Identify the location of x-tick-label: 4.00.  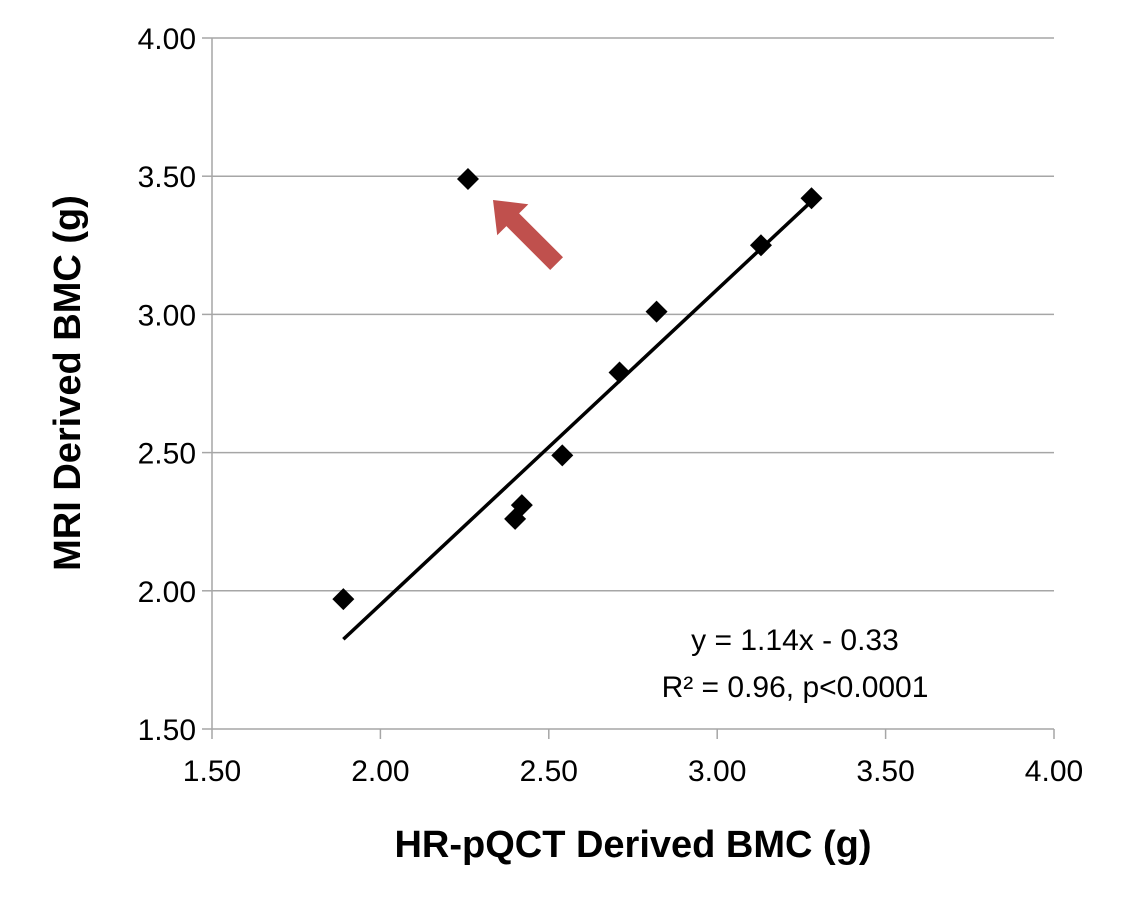
(1054, 771).